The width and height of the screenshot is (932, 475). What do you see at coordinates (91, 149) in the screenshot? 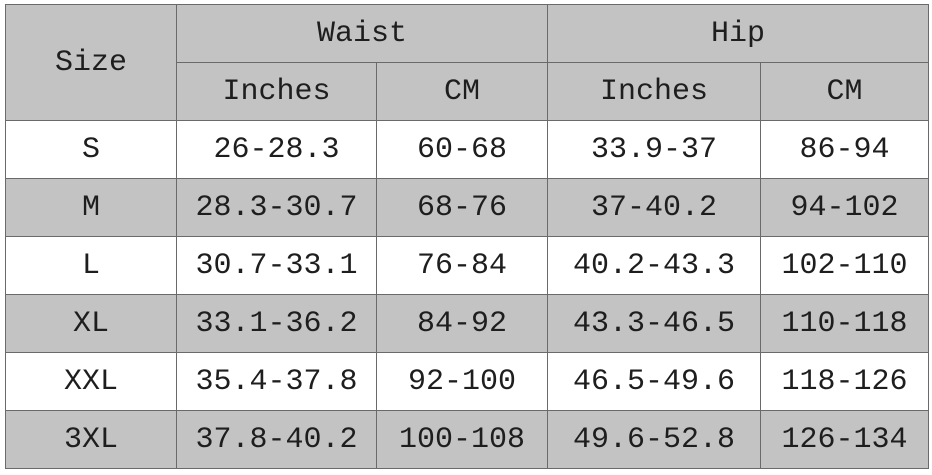
I see `size-cell: S` at bounding box center [91, 149].